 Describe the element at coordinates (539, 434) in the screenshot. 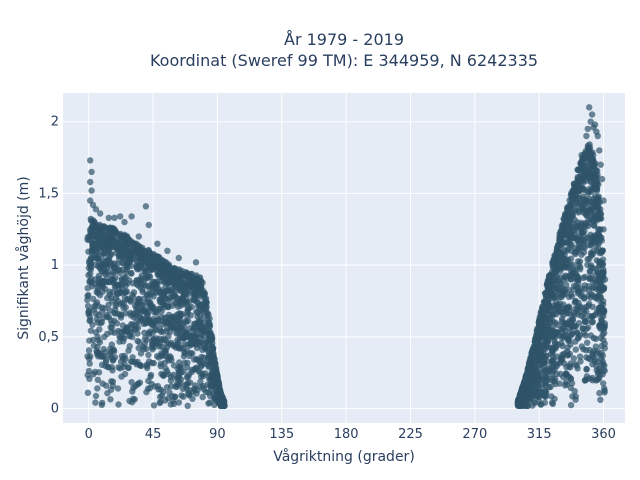

I see `x-tick-label: 315` at that location.